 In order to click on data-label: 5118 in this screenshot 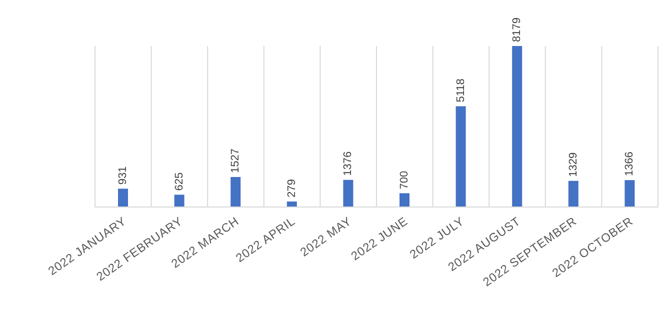, I will do `click(460, 90)`.